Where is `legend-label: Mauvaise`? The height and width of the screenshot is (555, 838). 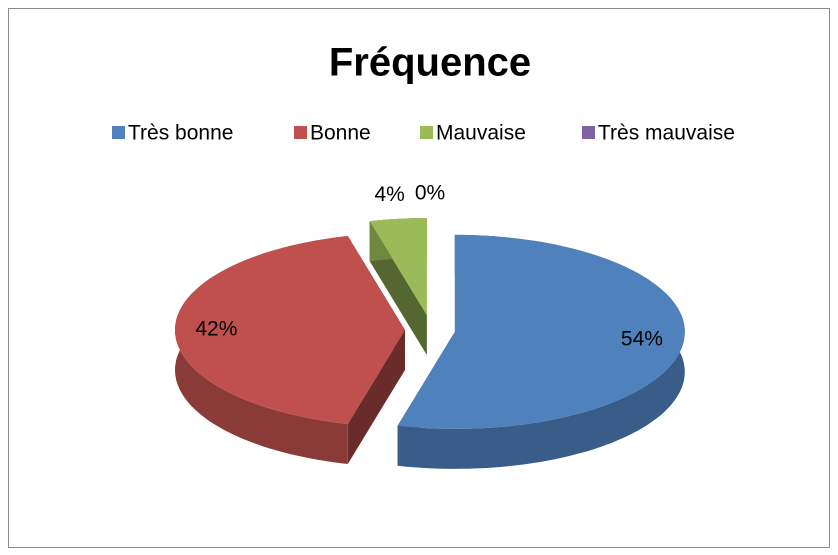 legend-label: Mauvaise is located at coordinates (481, 133).